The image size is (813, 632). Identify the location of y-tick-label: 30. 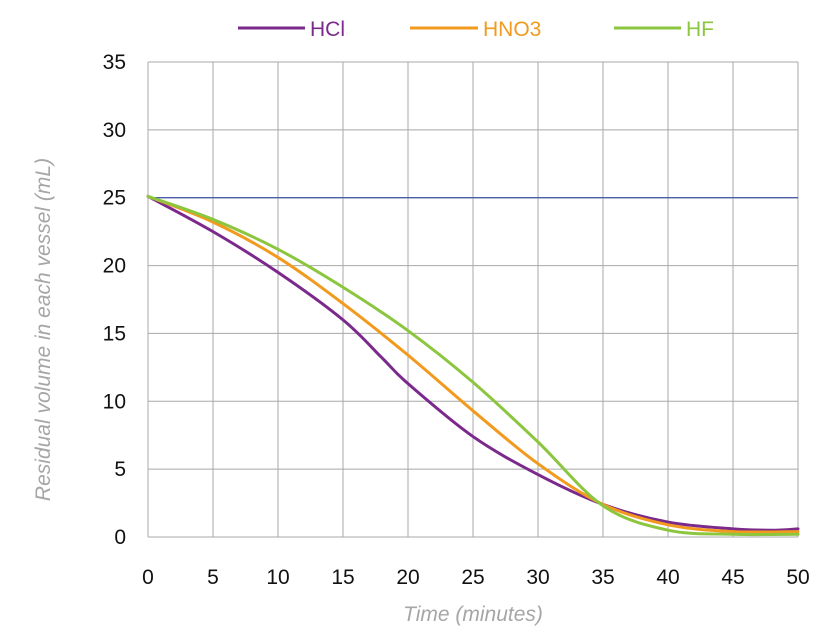
(114, 130).